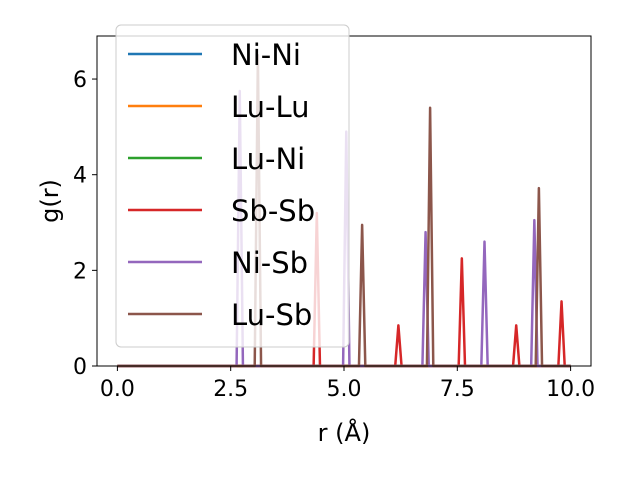 The width and height of the screenshot is (640, 480). I want to click on x-tick-label: 0.0, so click(117, 389).